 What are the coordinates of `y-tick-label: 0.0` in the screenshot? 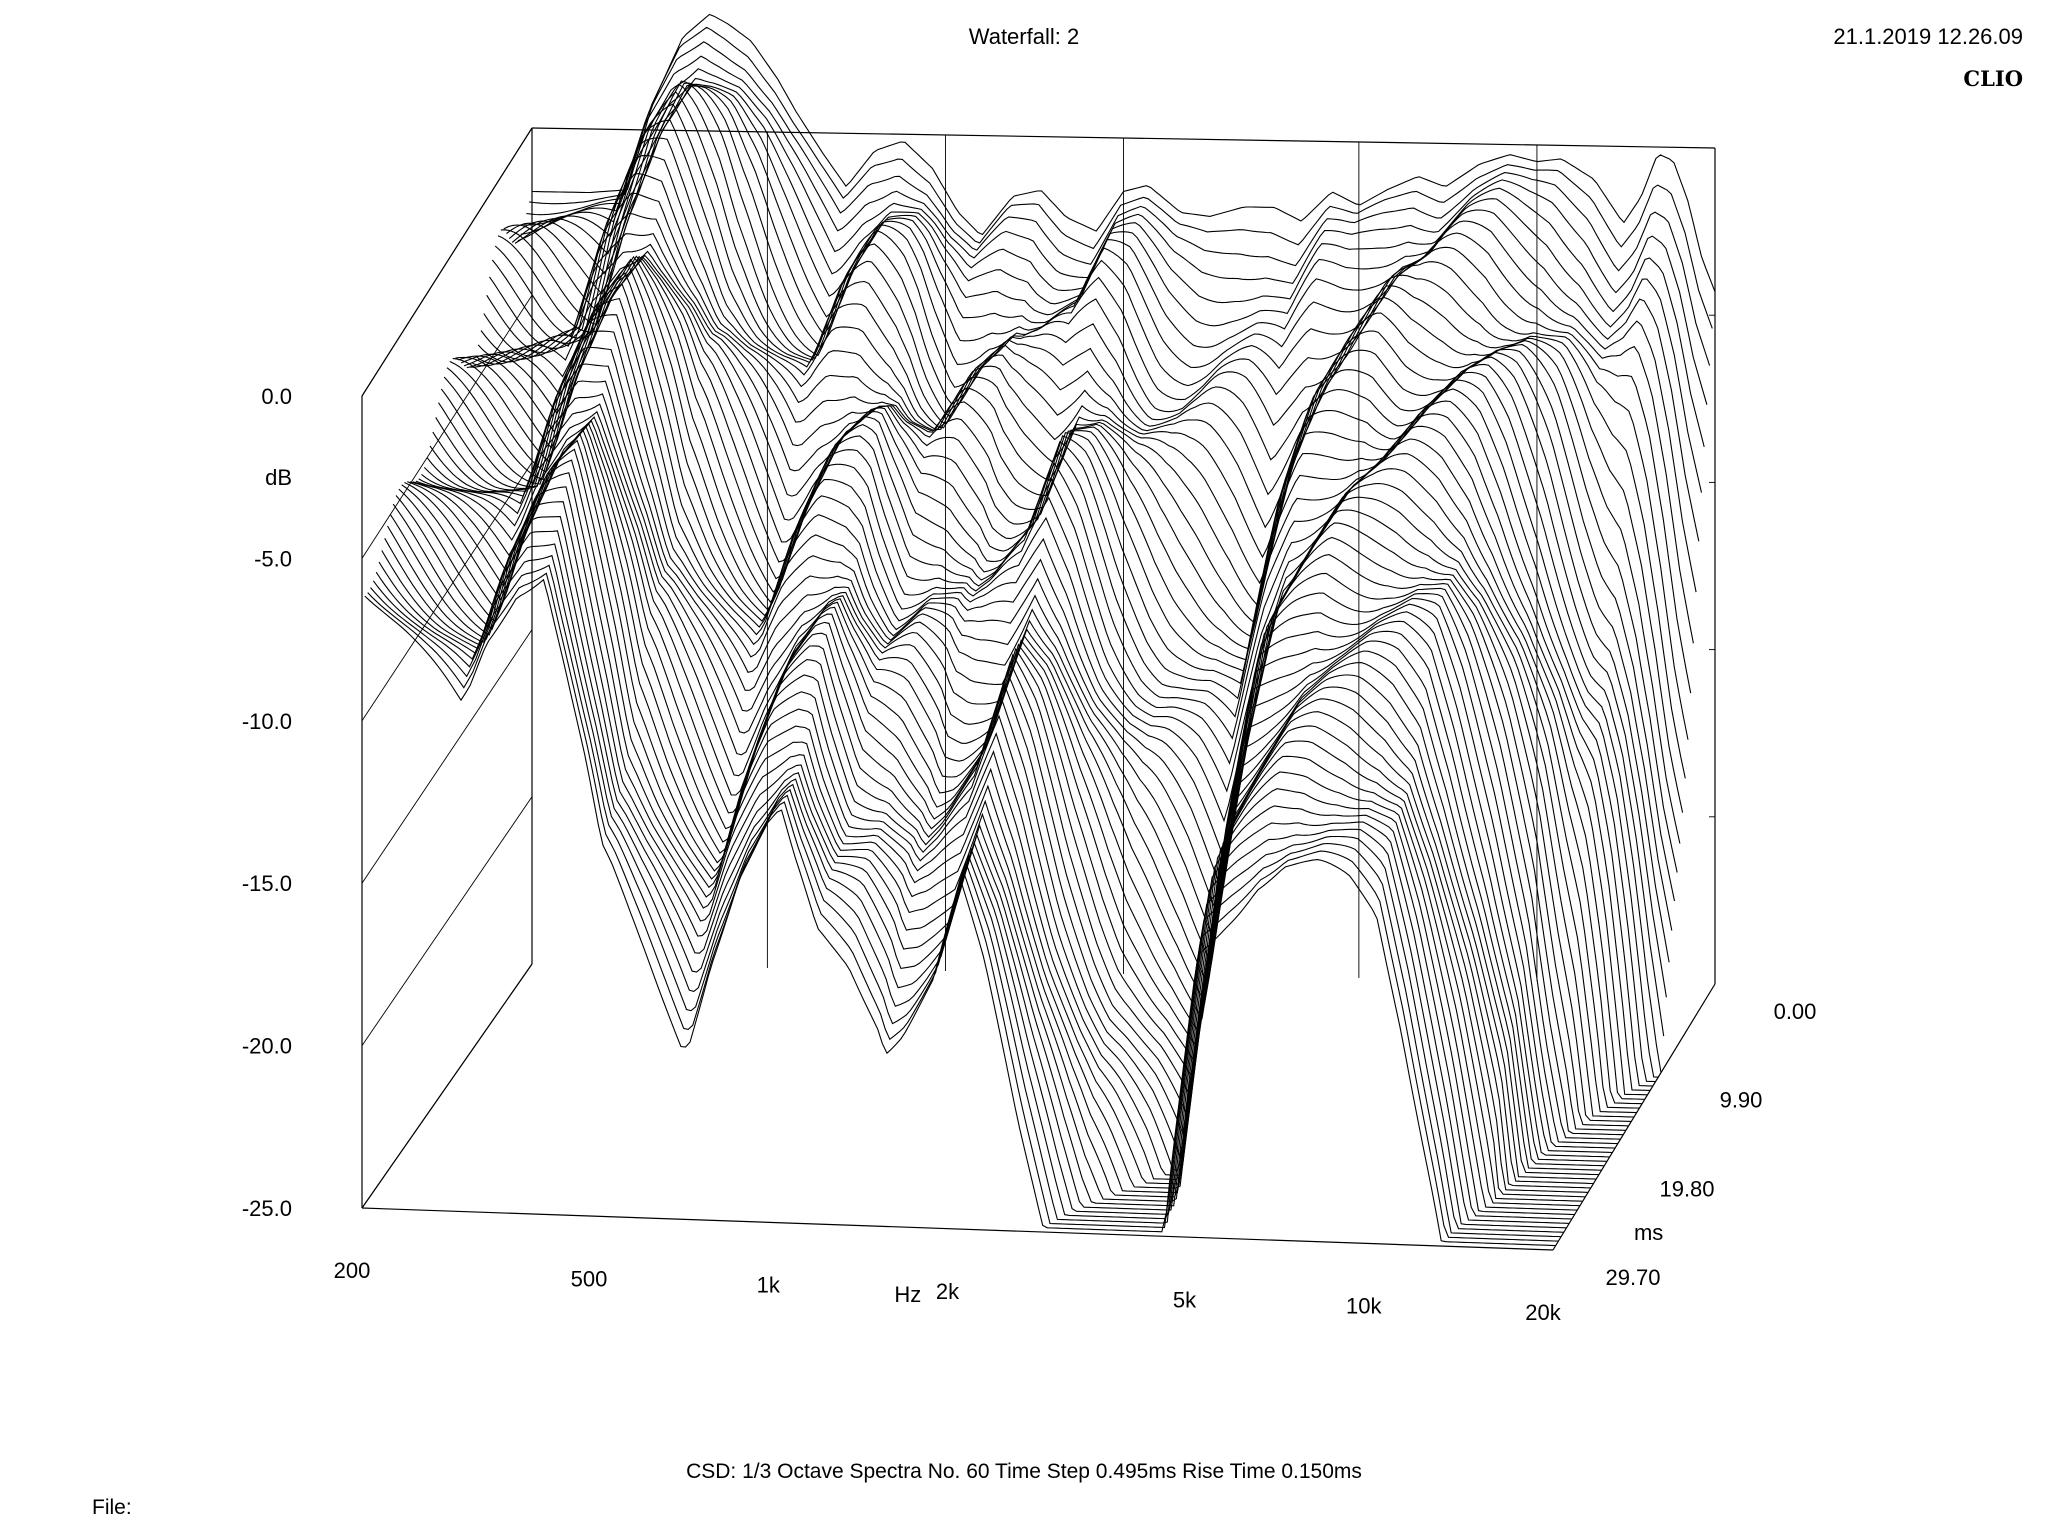 It's located at (276, 396).